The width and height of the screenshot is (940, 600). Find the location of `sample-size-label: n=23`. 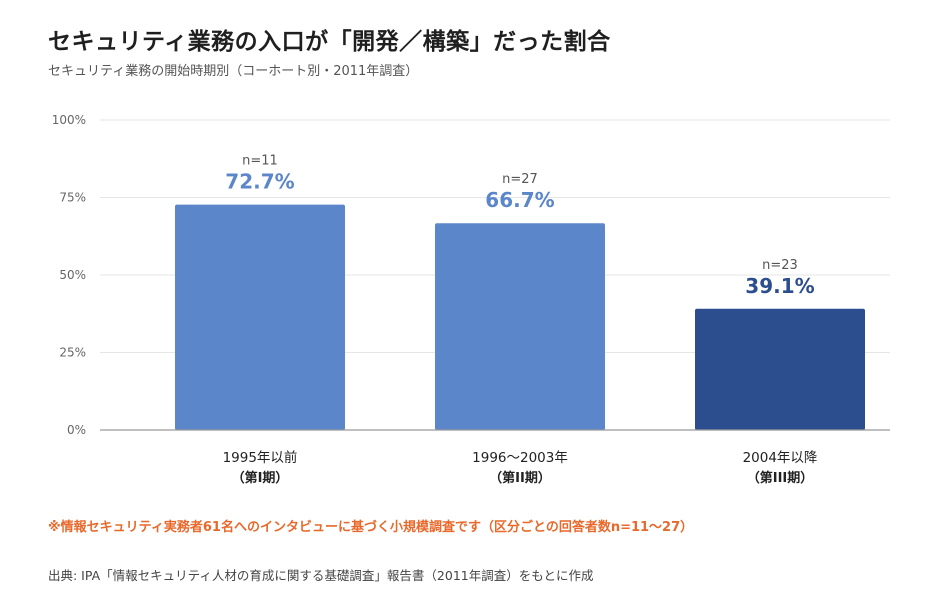

sample-size-label: n=23 is located at coordinates (780, 265).